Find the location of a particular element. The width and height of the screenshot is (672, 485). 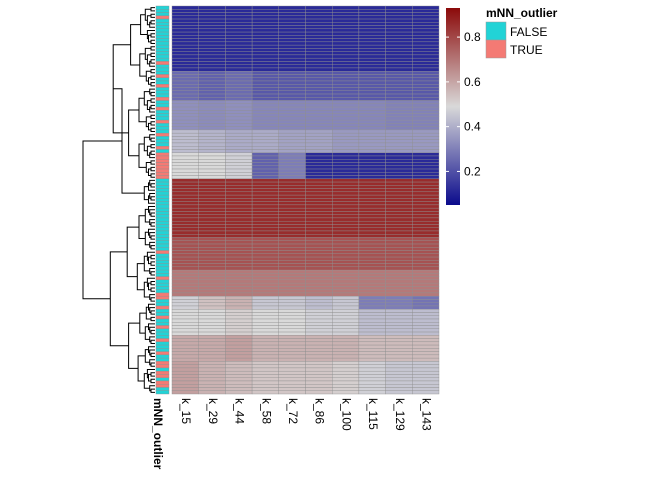

colorbar is located at coordinates (453, 106).